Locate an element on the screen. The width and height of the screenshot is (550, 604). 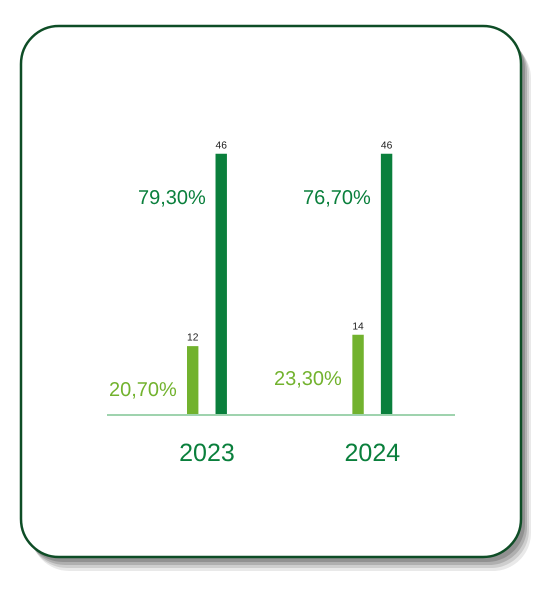
x-tick-label: 2023 is located at coordinates (207, 452).